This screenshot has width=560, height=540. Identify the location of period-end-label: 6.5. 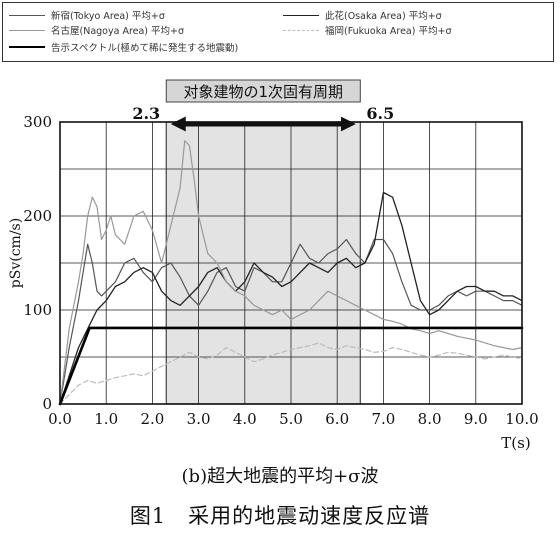
(380, 113).